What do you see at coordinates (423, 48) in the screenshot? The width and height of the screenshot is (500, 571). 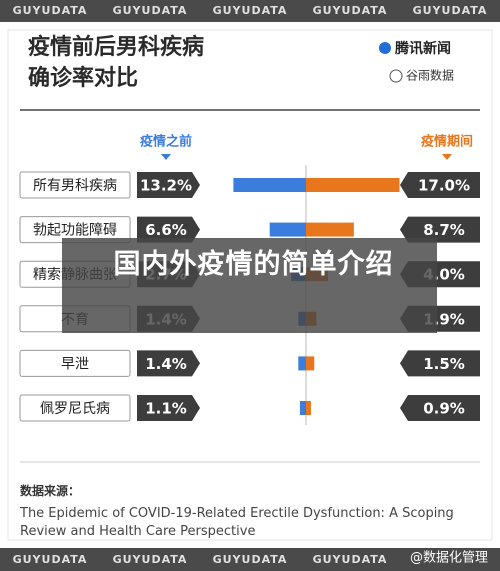 I see `logo: 腾讯新闻` at bounding box center [423, 48].